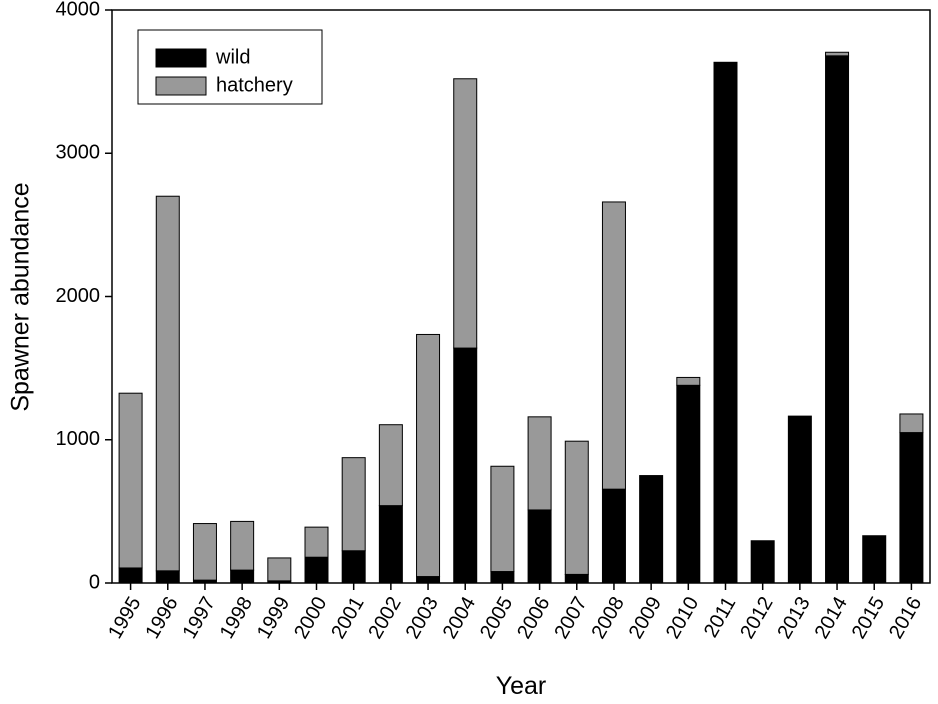 The image size is (938, 704). Describe the element at coordinates (161, 618) in the screenshot. I see `x-tick-label: 1996` at that location.